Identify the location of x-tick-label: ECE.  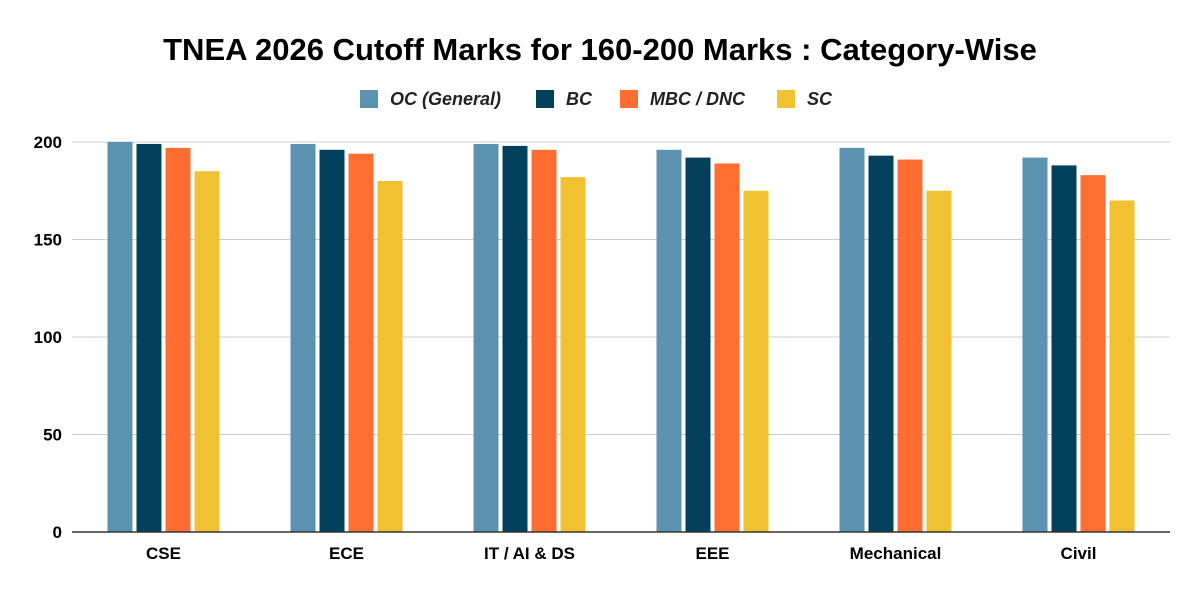
(346, 553).